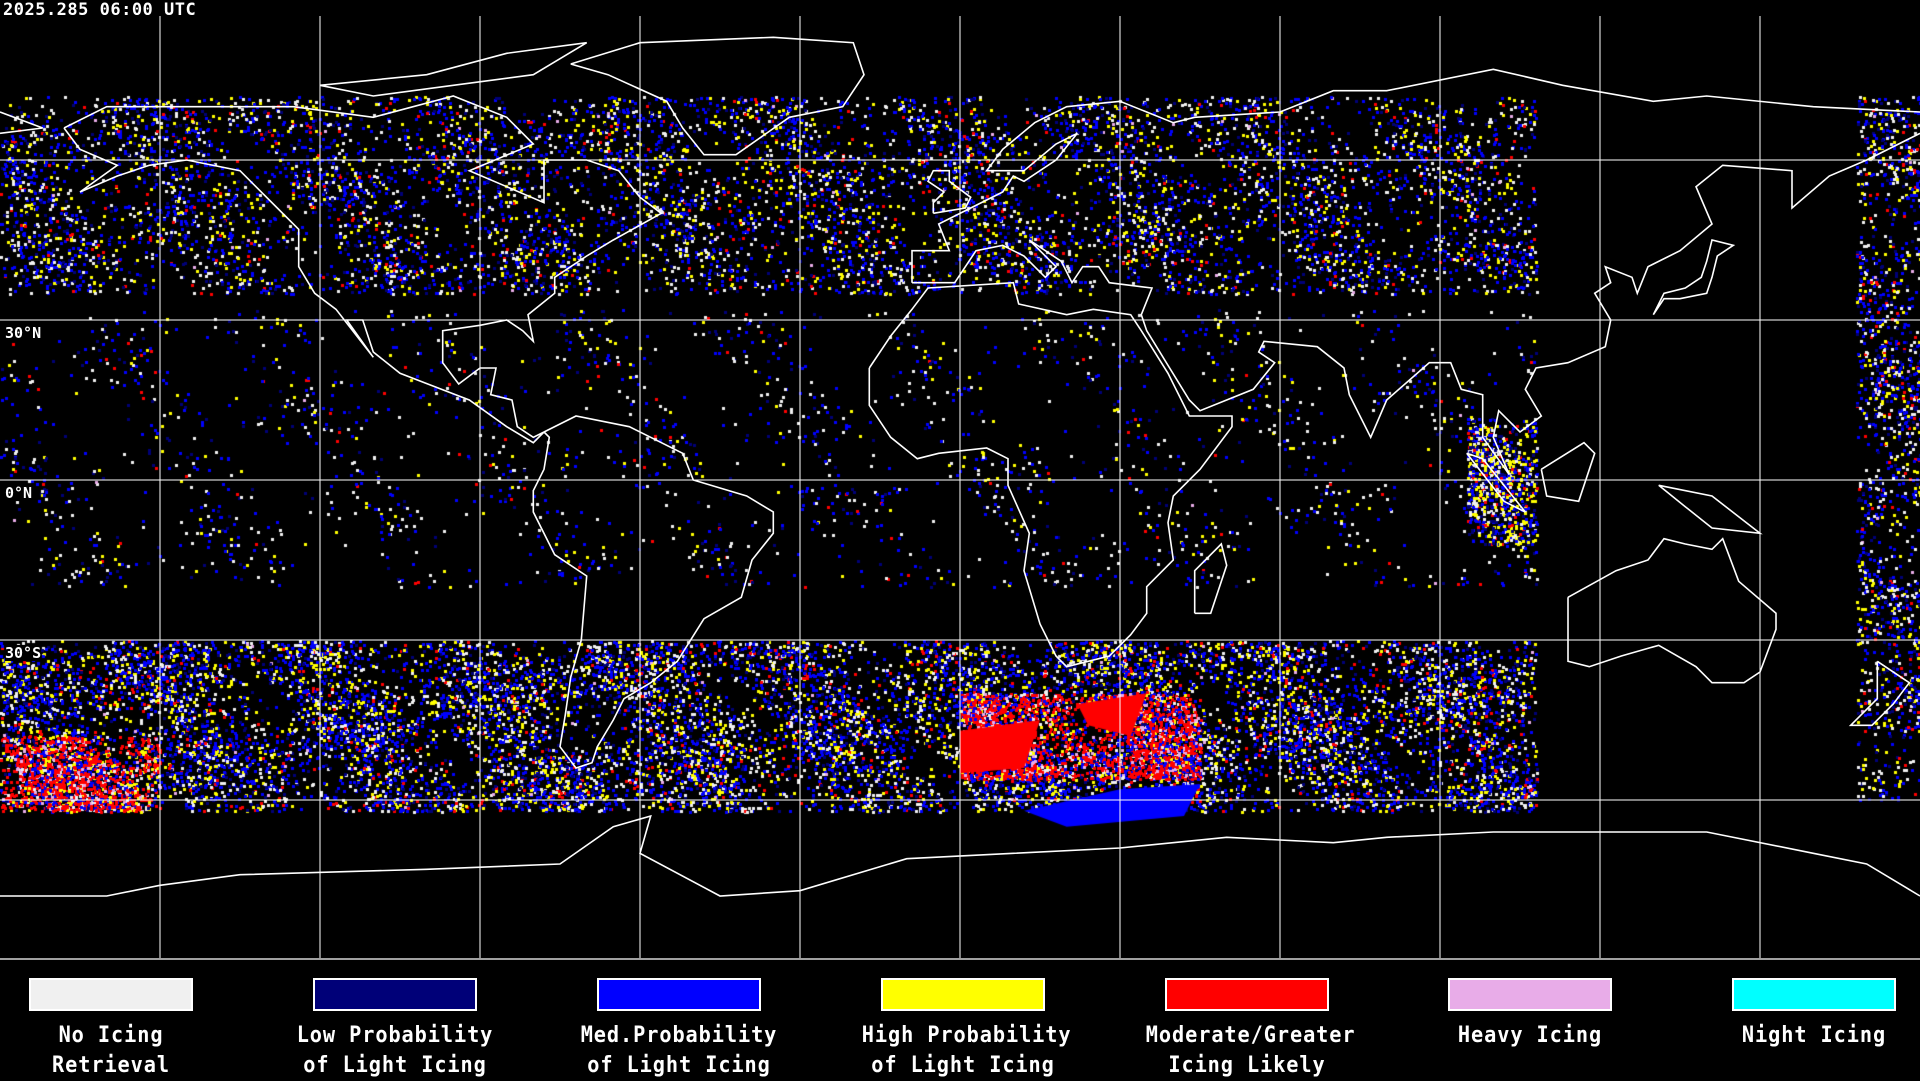 This screenshot has width=1920, height=1081. Describe the element at coordinates (653, 592) in the screenshot. I see `coastline-south-america` at that location.